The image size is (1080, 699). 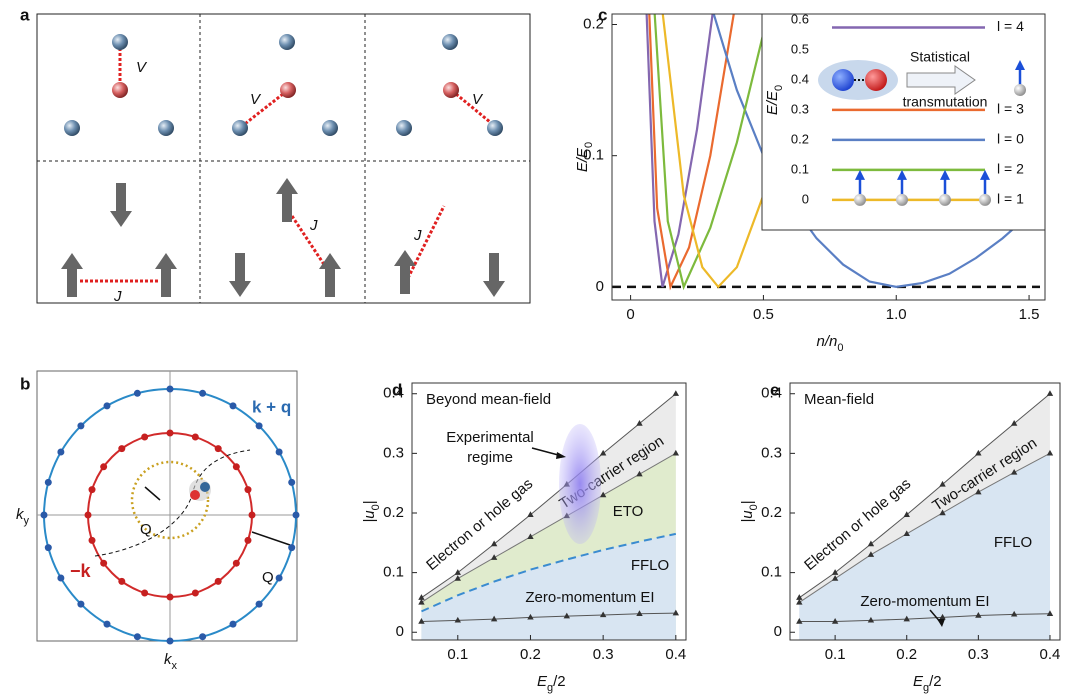 I want to click on x-axis-label-part: E, so click(x=542, y=681).